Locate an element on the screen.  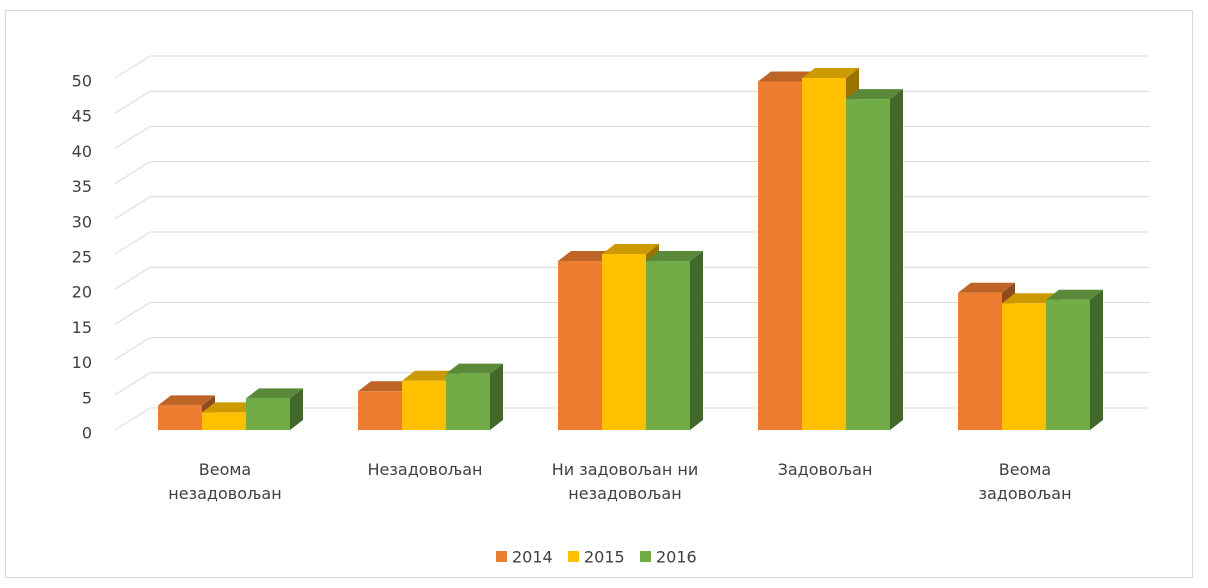
y-tick-label: 5 is located at coordinates (87, 397).